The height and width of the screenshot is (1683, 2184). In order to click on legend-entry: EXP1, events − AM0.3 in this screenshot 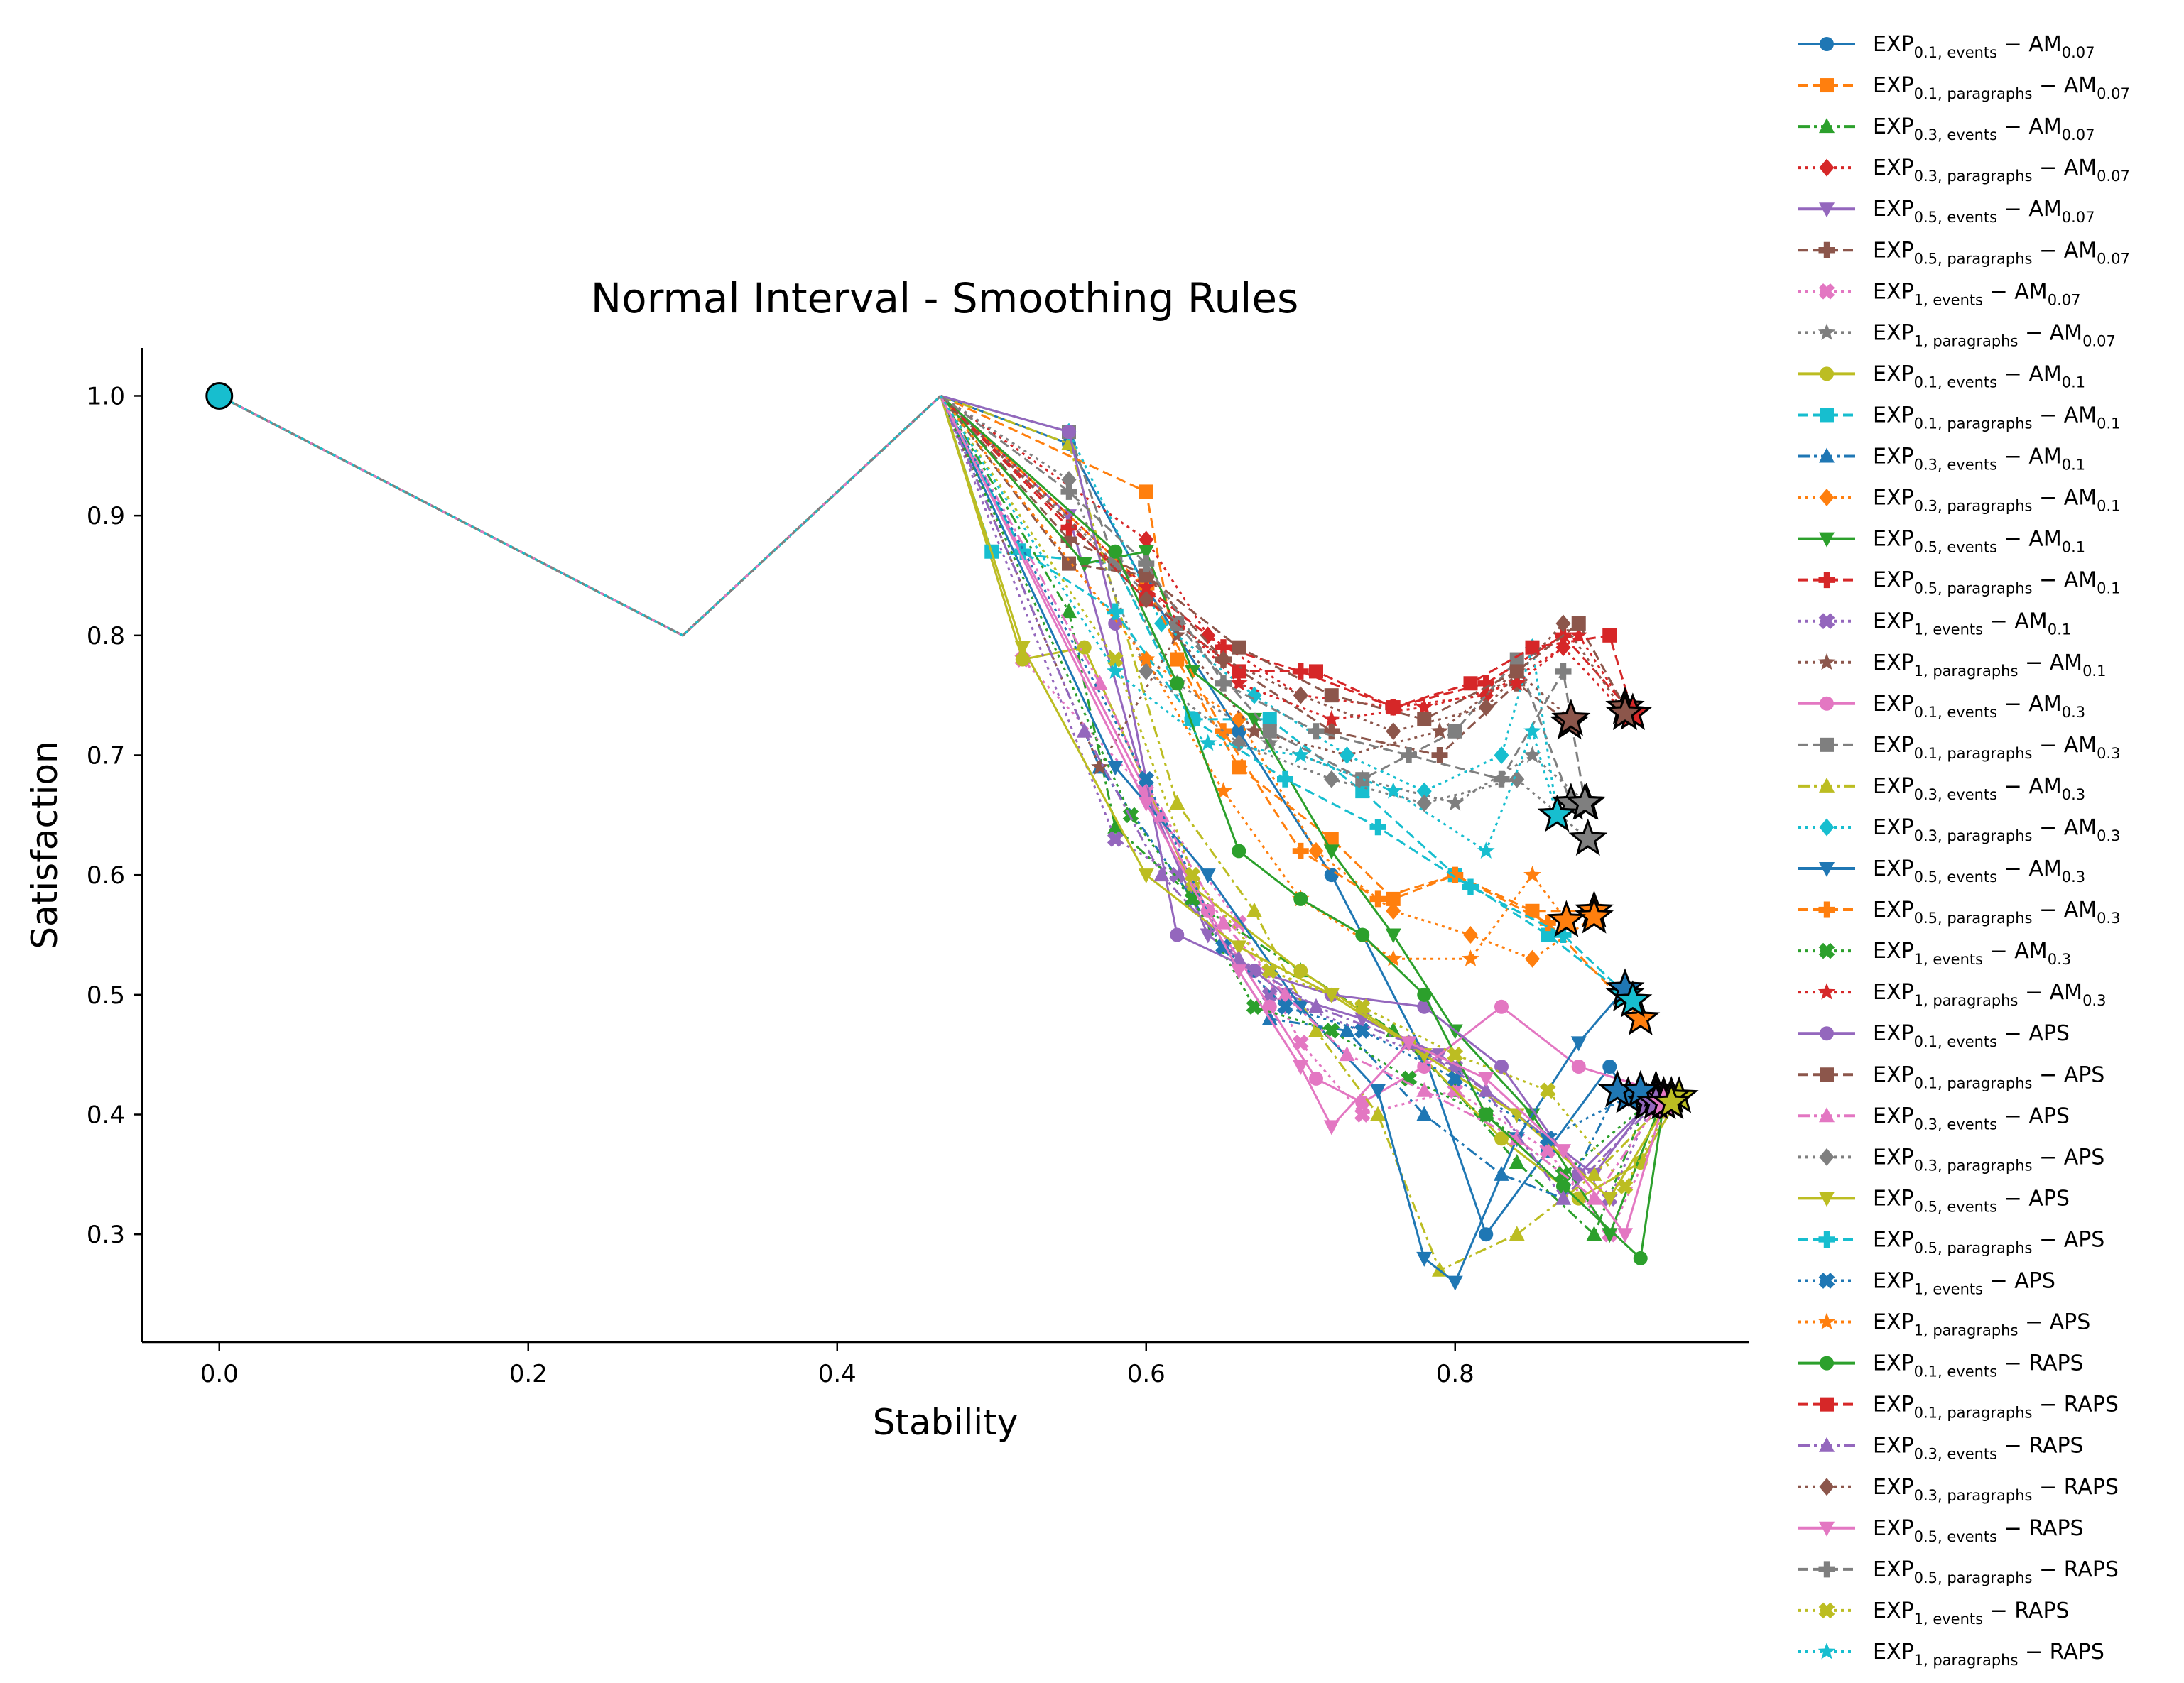, I will do `click(1934, 953)`.